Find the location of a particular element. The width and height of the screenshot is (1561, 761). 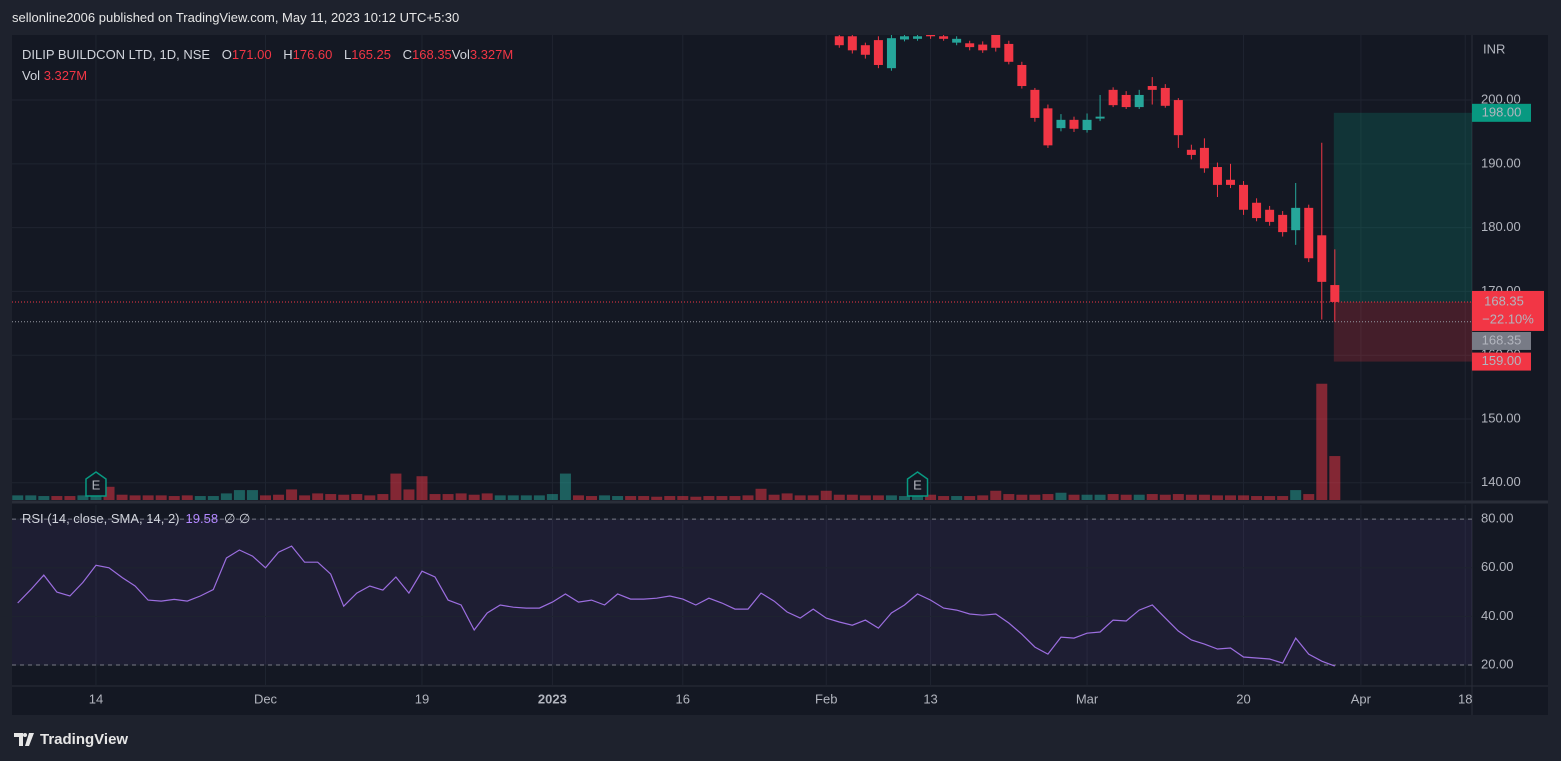

y-tick-label: 140.00 is located at coordinates (1501, 481).